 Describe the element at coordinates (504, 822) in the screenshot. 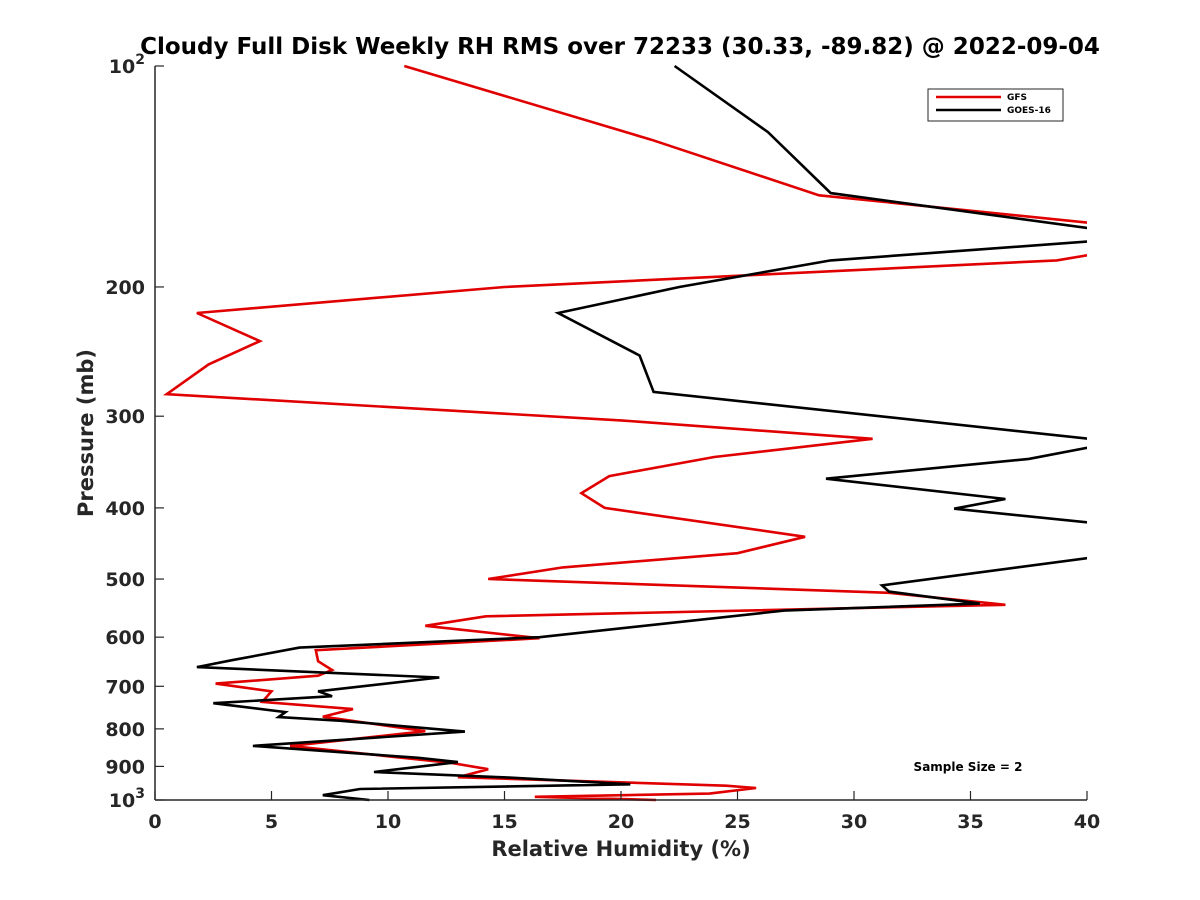

I see `x-tick-label: 15` at that location.